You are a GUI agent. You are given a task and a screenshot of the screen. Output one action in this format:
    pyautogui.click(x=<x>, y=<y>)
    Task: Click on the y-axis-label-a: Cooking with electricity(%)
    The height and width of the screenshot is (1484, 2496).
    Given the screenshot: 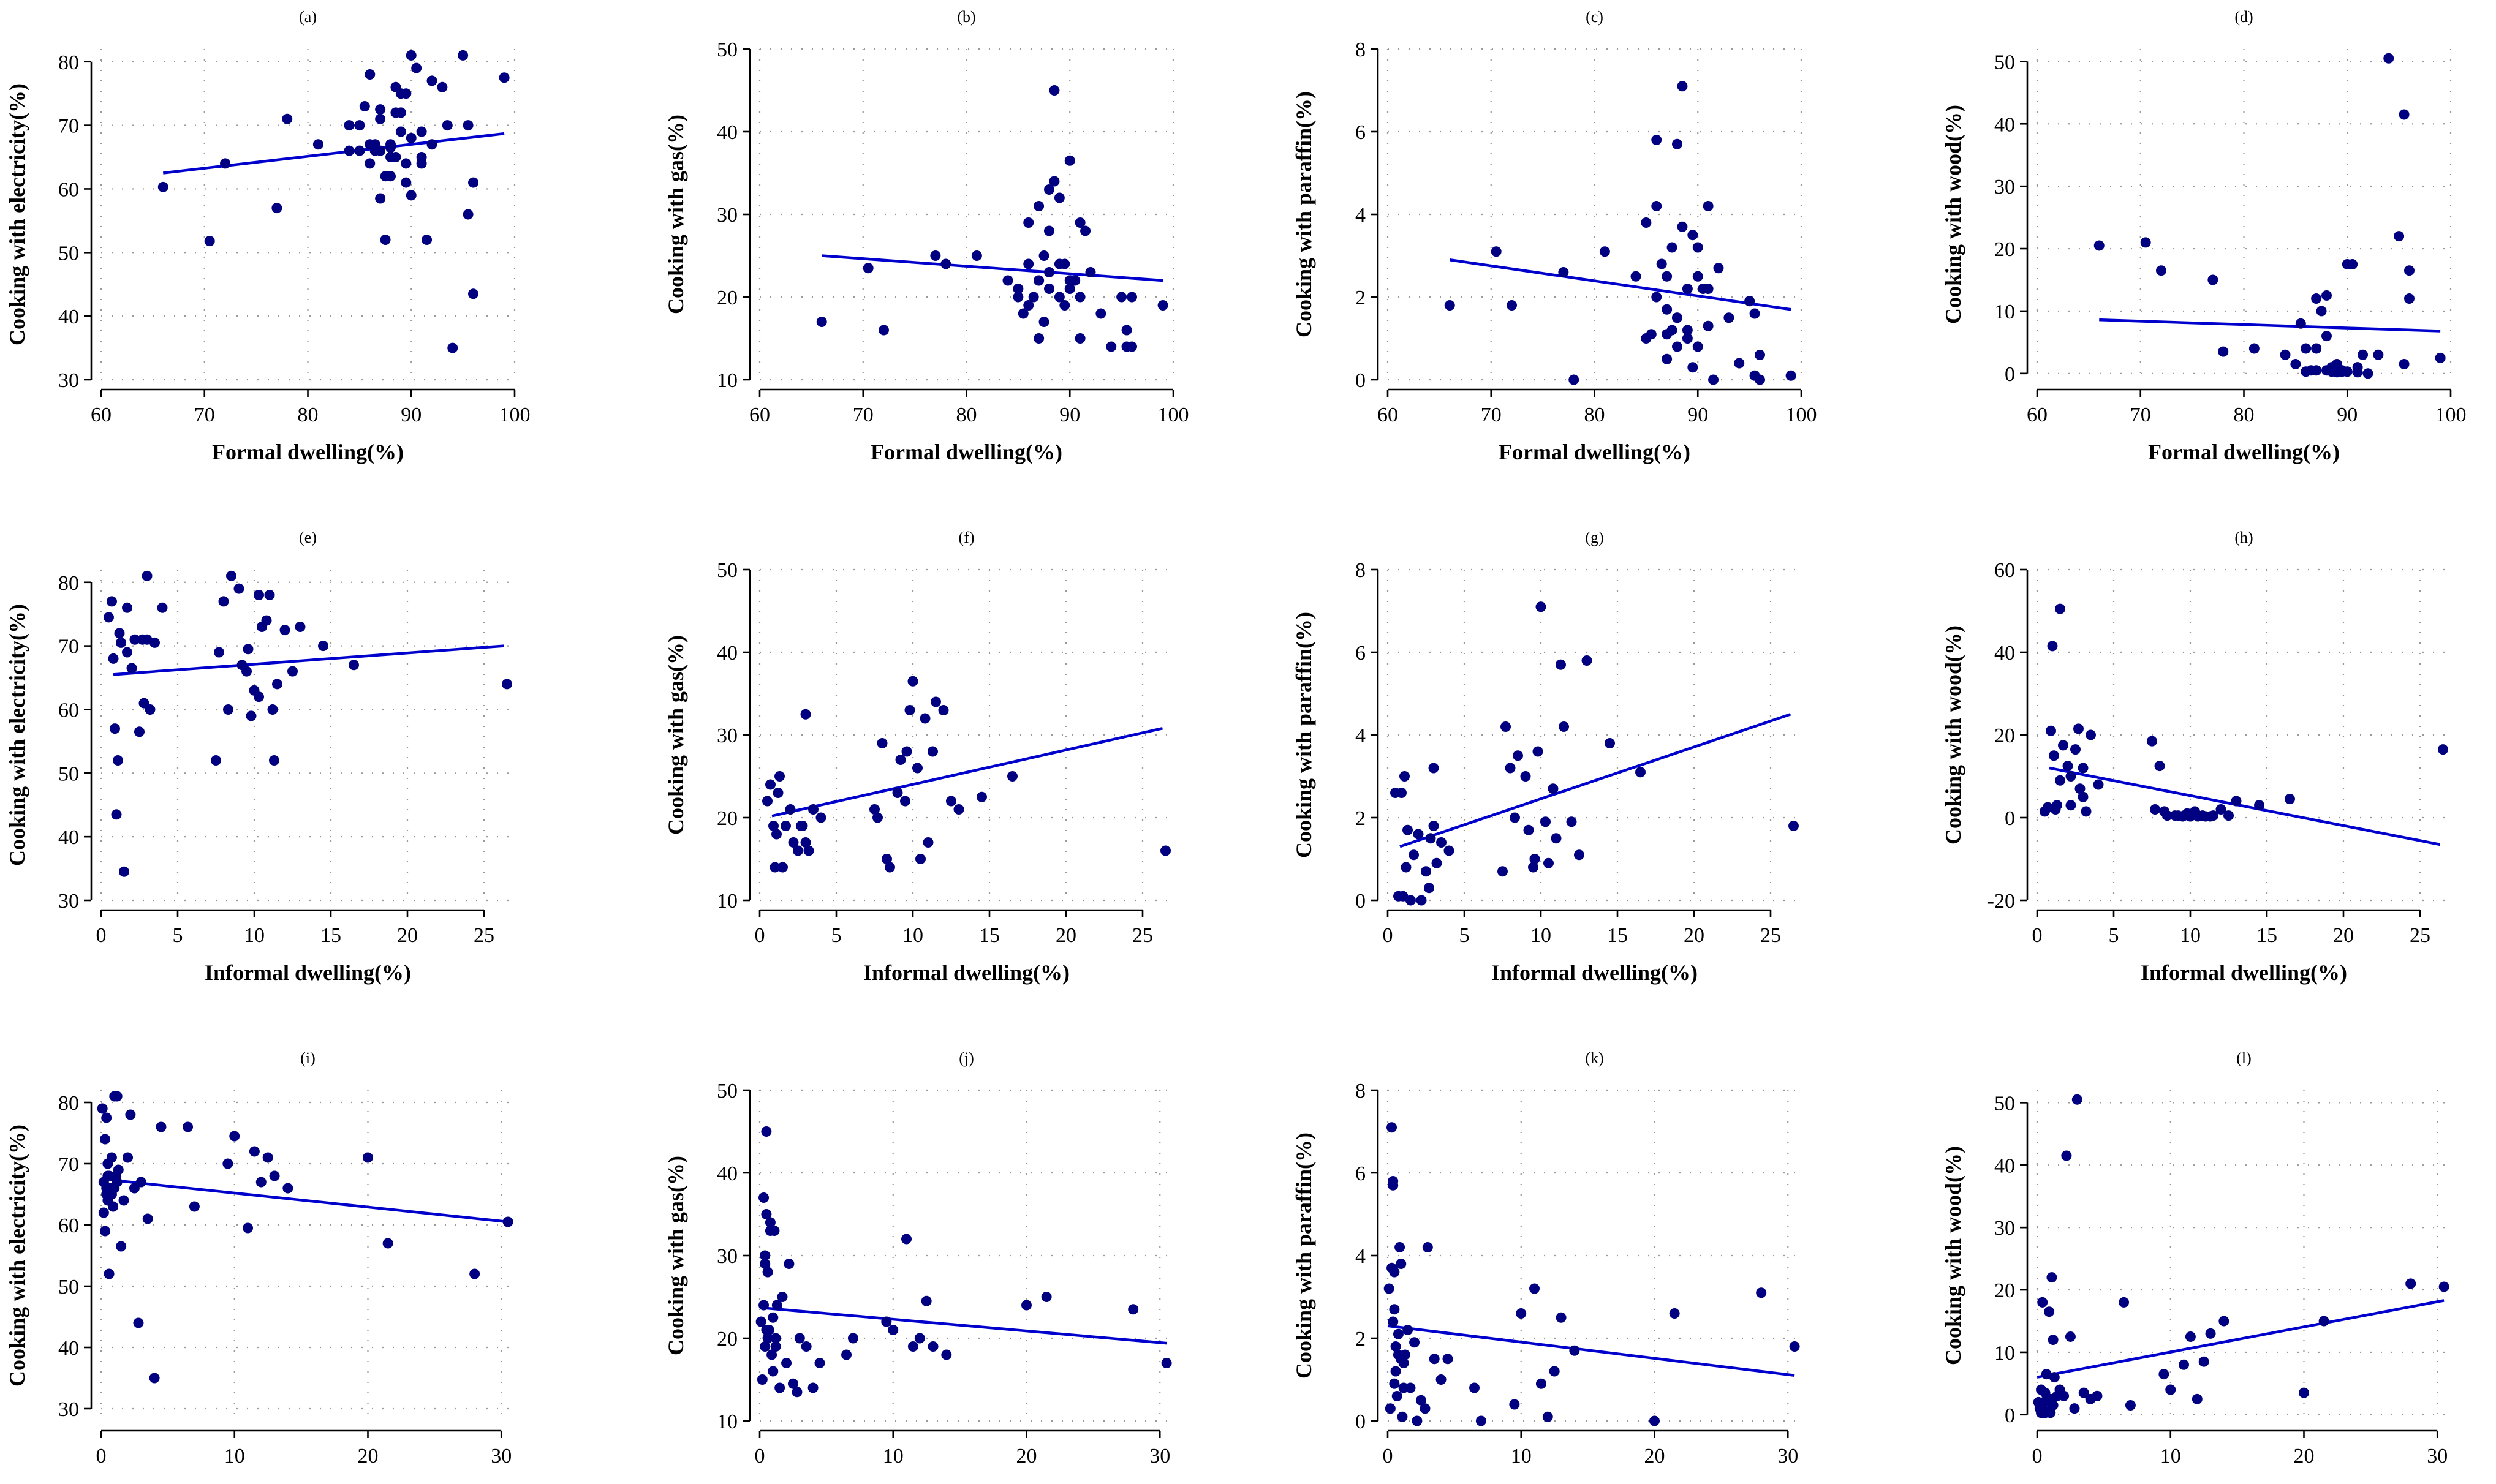 What is the action you would take?
    pyautogui.click(x=17, y=214)
    